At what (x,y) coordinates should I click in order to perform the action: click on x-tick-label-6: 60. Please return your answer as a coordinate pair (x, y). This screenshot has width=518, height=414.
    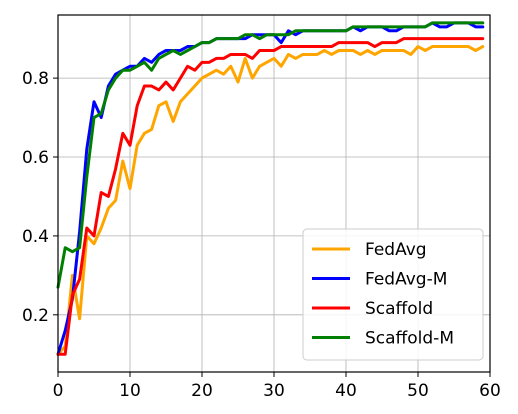
    Looking at the image, I should click on (490, 391).